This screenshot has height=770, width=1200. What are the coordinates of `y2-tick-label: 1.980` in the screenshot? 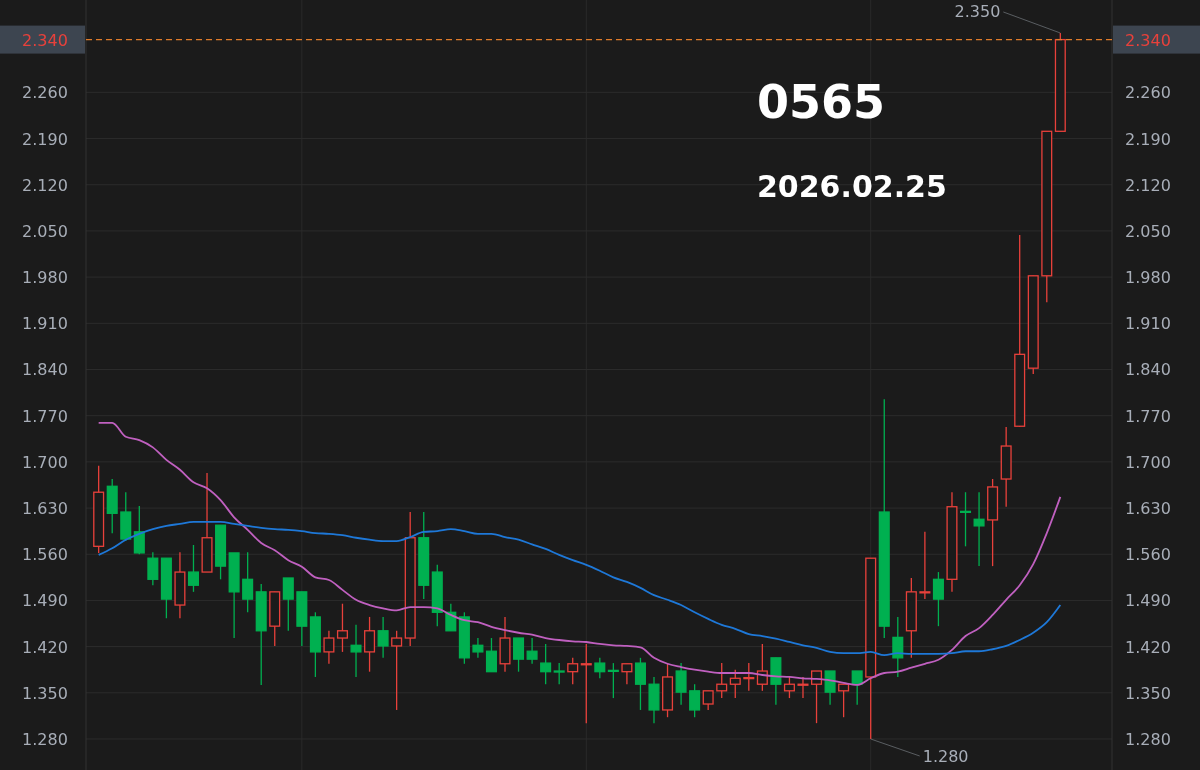 It's located at (1148, 278).